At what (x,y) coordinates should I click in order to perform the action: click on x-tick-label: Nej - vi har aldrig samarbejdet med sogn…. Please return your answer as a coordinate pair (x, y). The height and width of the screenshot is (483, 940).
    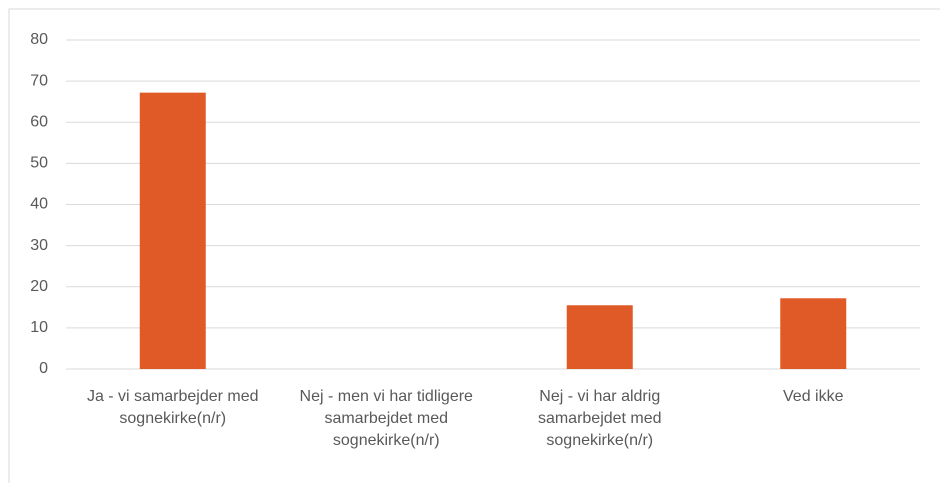
    Looking at the image, I should click on (599, 418).